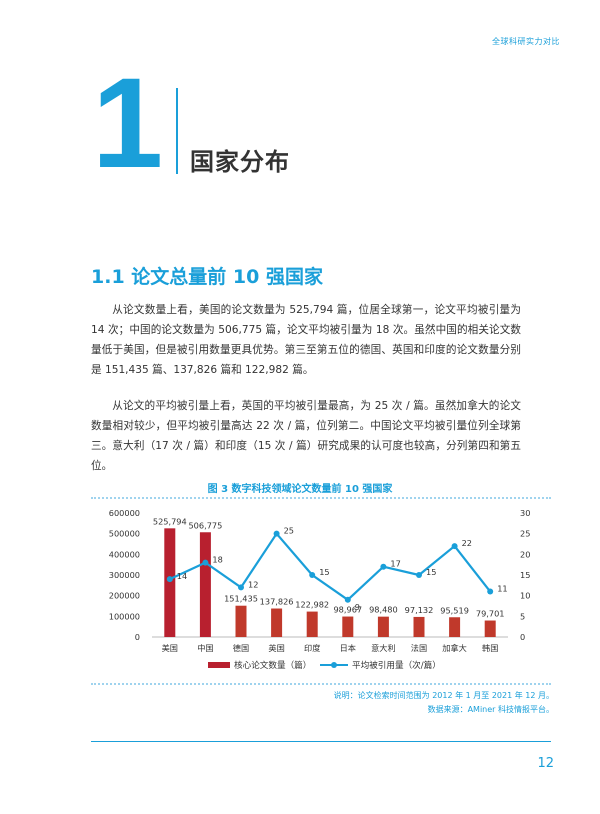  What do you see at coordinates (276, 648) in the screenshot?
I see `category-label: 英国` at bounding box center [276, 648].